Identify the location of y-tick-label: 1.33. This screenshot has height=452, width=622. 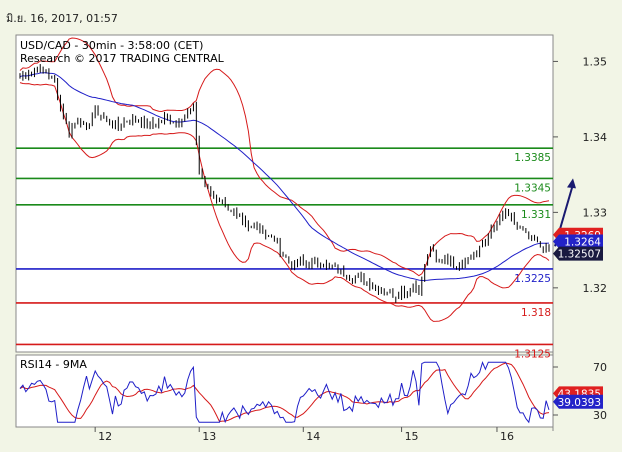
(595, 212).